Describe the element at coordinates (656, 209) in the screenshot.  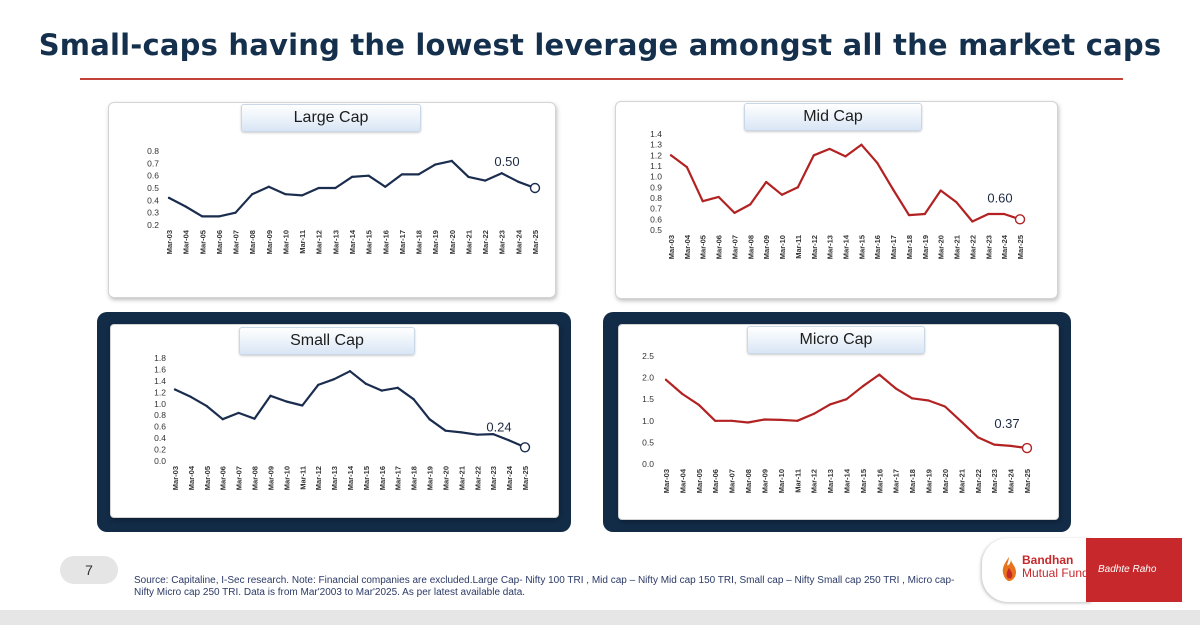
I see `y-tick-label: 0.7` at that location.